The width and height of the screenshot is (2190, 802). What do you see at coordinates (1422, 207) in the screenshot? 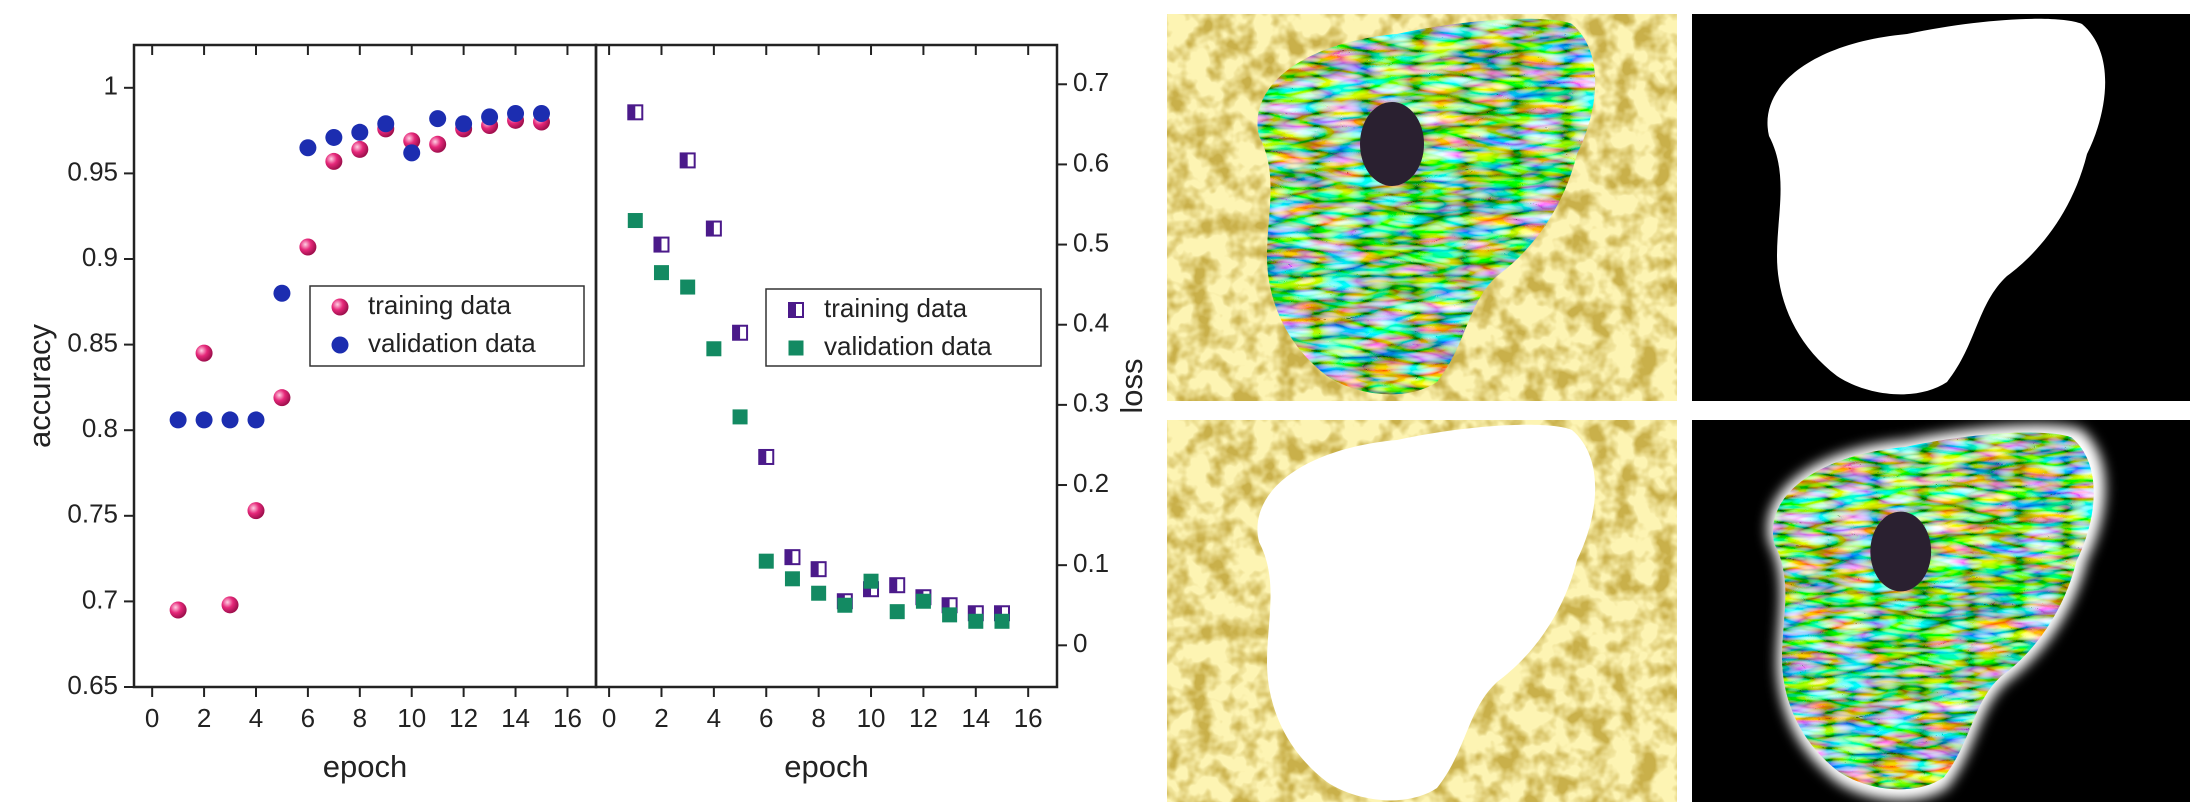
I see `photo-original` at bounding box center [1422, 207].